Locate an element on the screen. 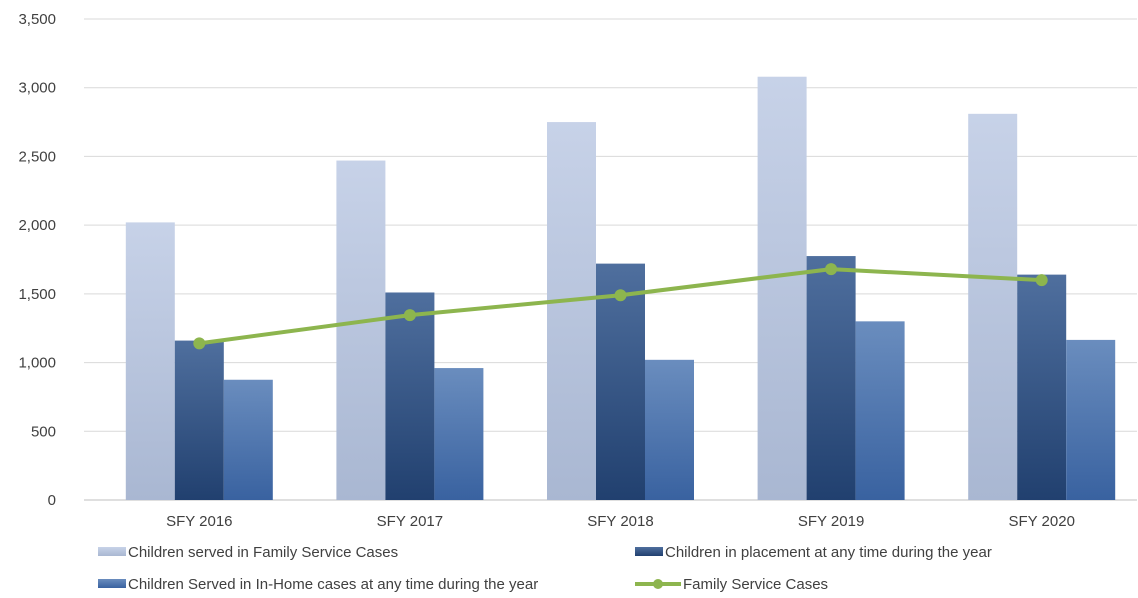 This screenshot has height=598, width=1138. x-tick-label: SFY 2017 is located at coordinates (410, 521).